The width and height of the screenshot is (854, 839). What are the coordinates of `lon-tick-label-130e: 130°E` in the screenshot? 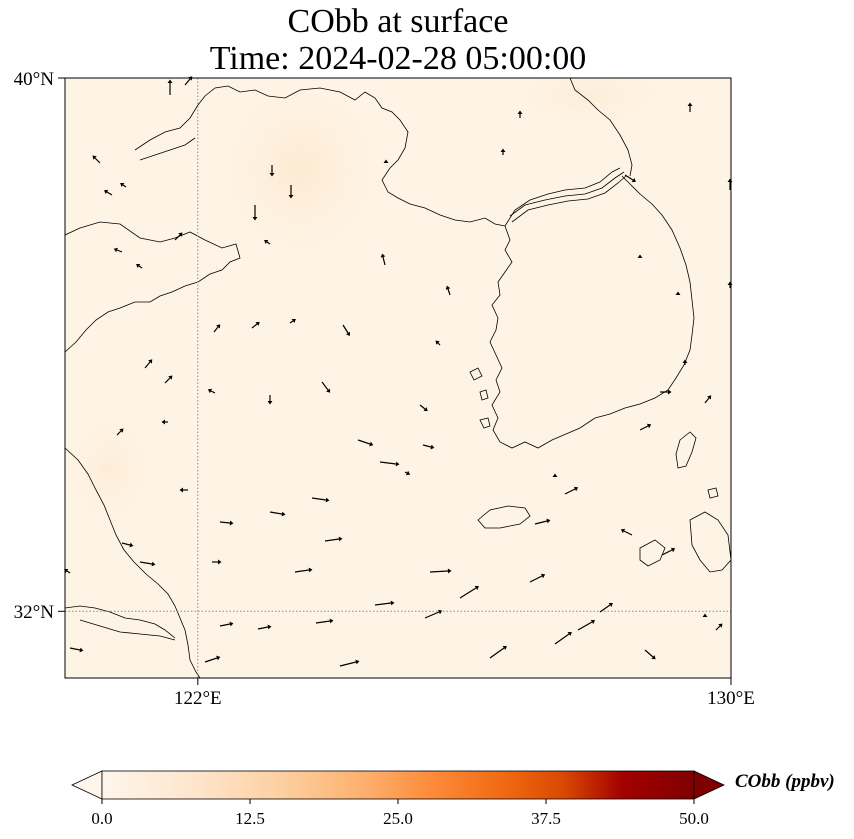 It's located at (731, 698).